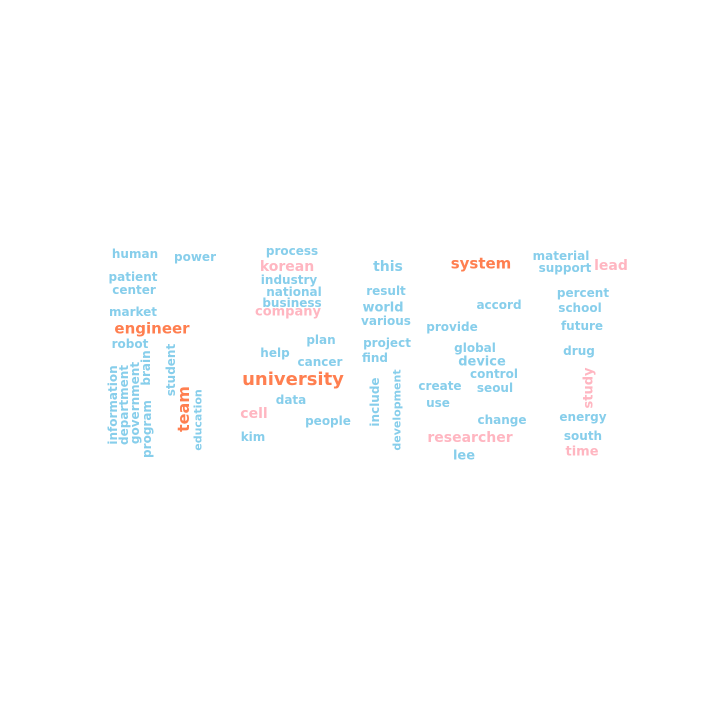 Image resolution: width=720 pixels, height=720 pixels. What do you see at coordinates (502, 420) in the screenshot?
I see `word-change: change` at bounding box center [502, 420].